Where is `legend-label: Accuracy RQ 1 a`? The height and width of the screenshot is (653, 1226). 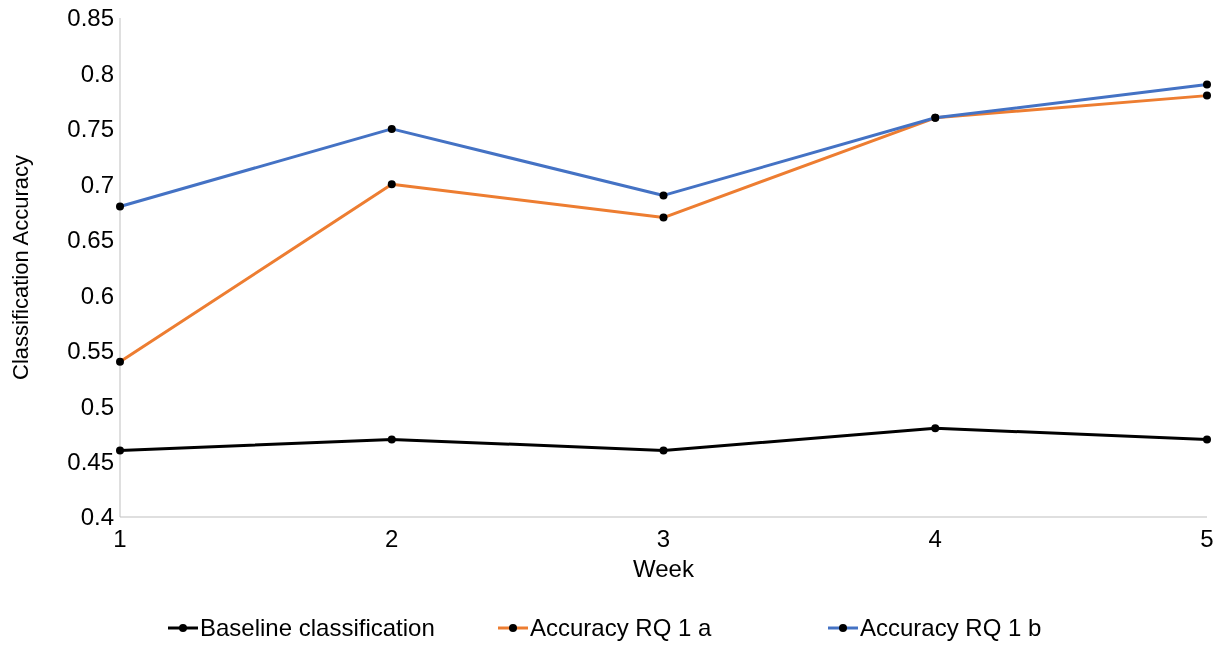
legend-label: Accuracy RQ 1 a is located at coordinates (621, 628).